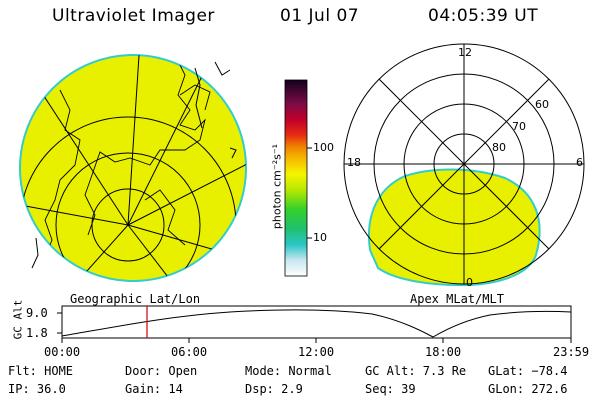 This screenshot has width=600, height=400. I want to click on info-door: Door: Open, so click(161, 371).